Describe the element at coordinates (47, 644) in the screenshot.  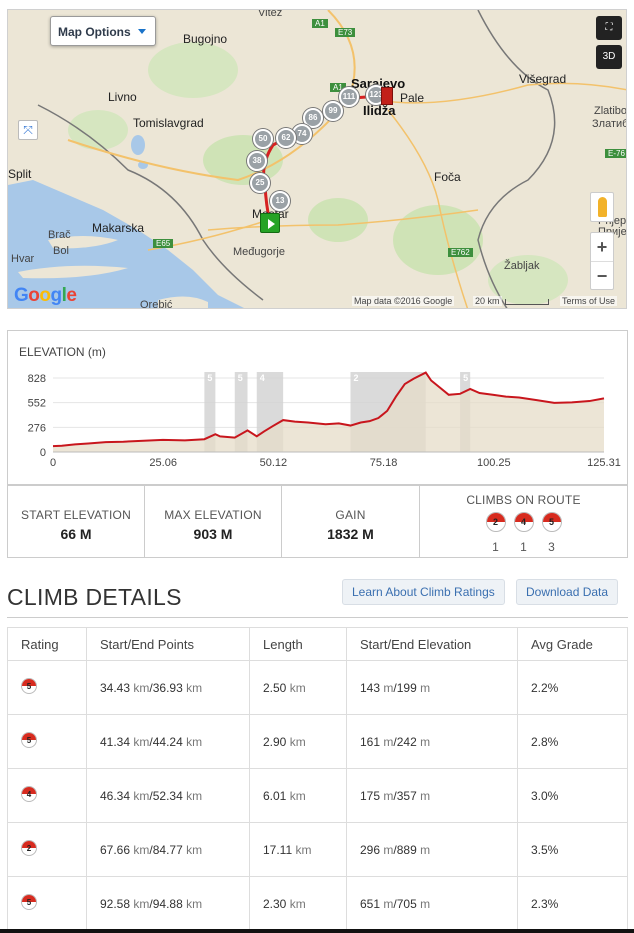
I see `column-header-rating: Rating` at that location.